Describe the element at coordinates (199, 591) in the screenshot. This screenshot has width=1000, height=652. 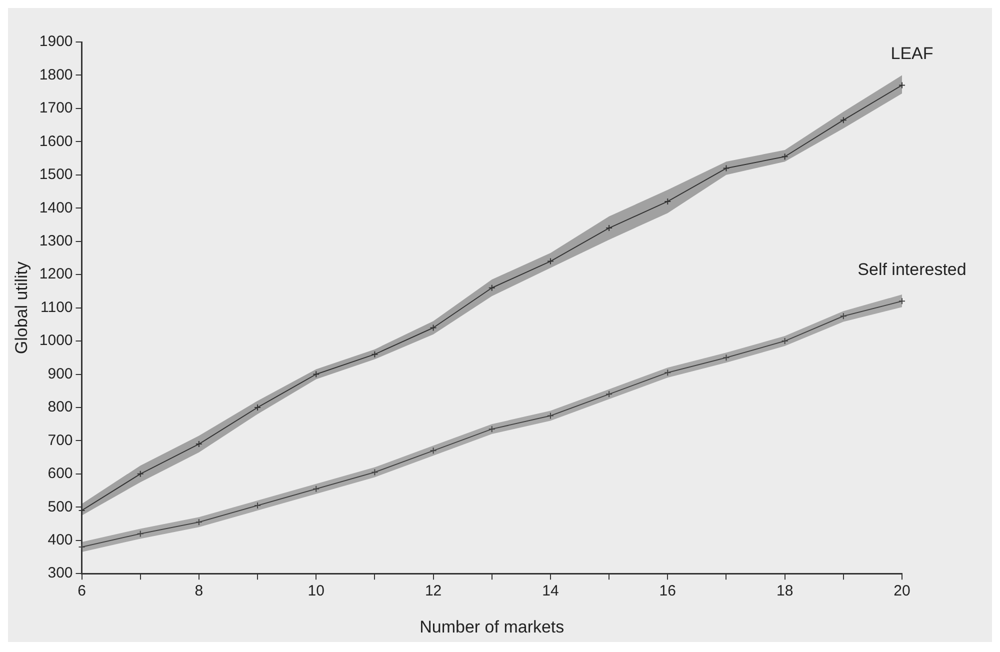
I see `x-tick-label: 8` at that location.